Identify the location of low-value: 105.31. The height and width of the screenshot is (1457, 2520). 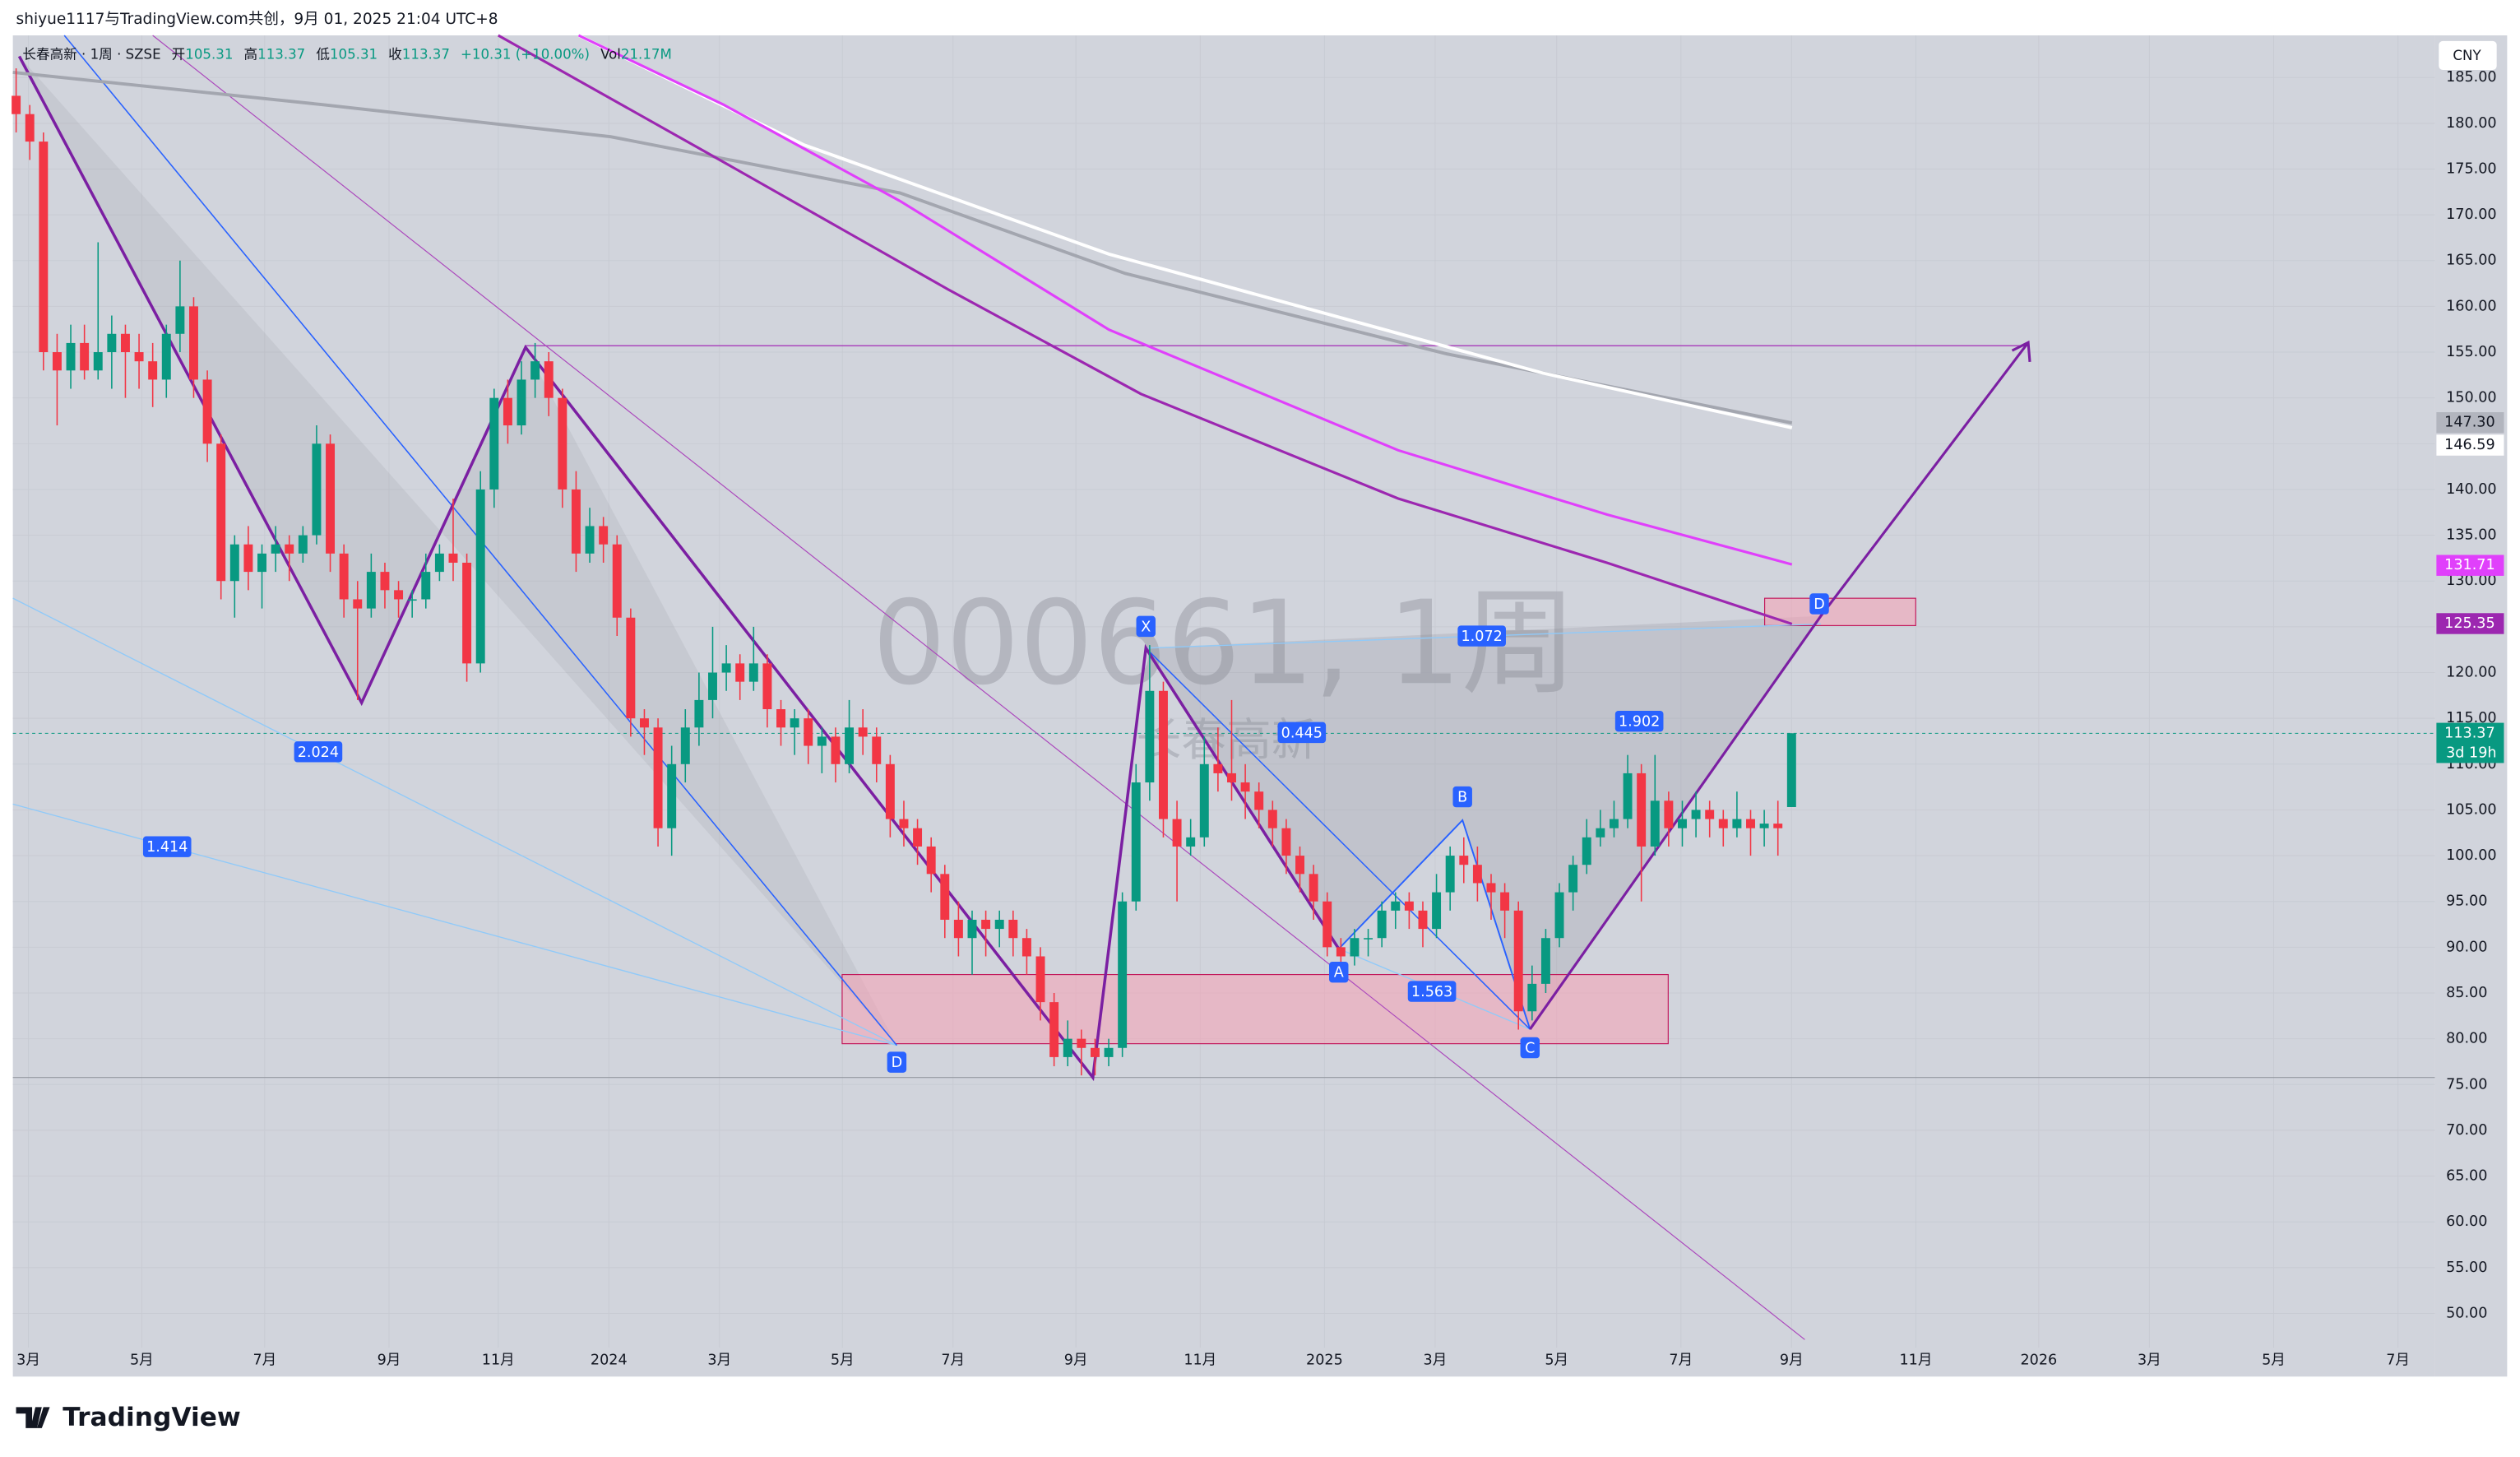
(354, 54).